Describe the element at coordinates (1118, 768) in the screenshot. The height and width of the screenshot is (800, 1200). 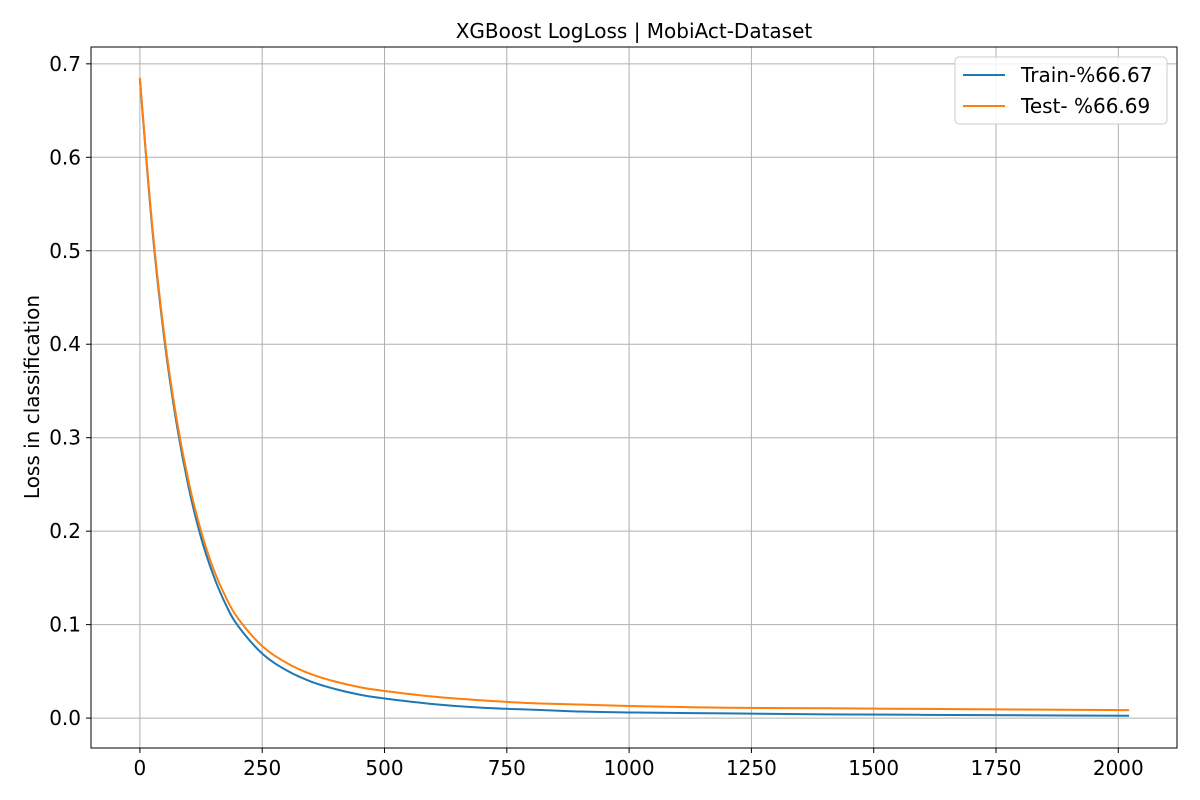
I see `x-tick-label: 2000` at that location.